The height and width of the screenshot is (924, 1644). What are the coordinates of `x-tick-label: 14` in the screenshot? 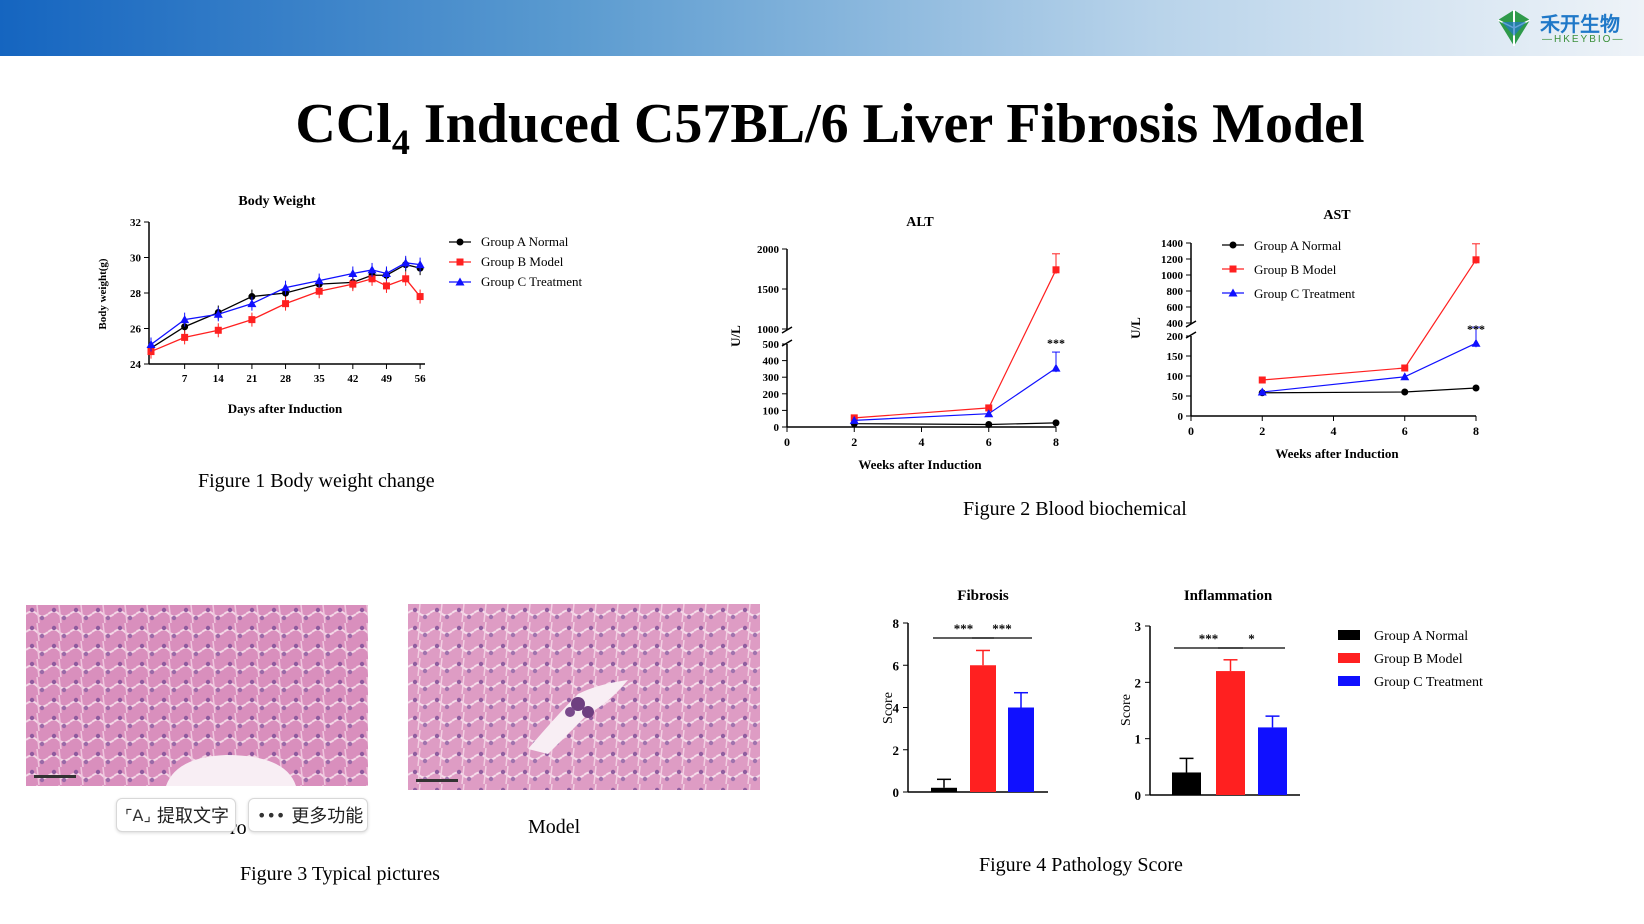 It's located at (219, 379).